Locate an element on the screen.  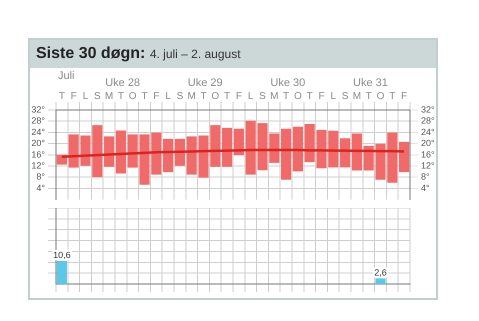
chart-title: Siste 30 døgn: is located at coordinates (91, 53).